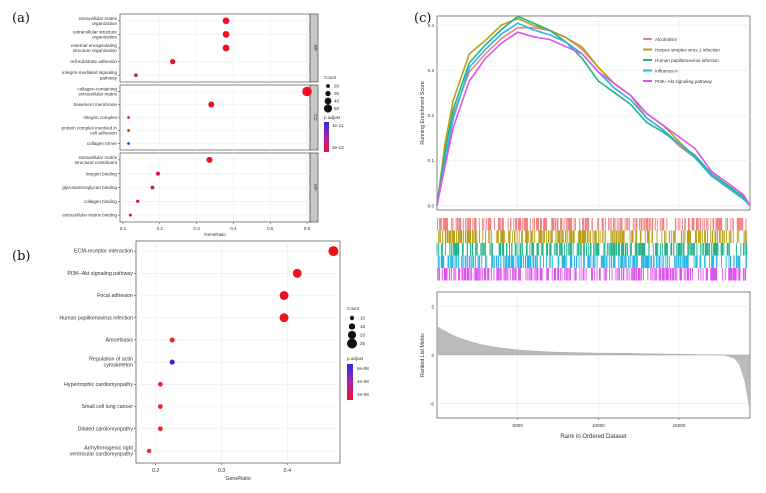 The height and width of the screenshot is (493, 766). What do you see at coordinates (363, 318) in the screenshot?
I see `legend-count-value: 10` at bounding box center [363, 318].